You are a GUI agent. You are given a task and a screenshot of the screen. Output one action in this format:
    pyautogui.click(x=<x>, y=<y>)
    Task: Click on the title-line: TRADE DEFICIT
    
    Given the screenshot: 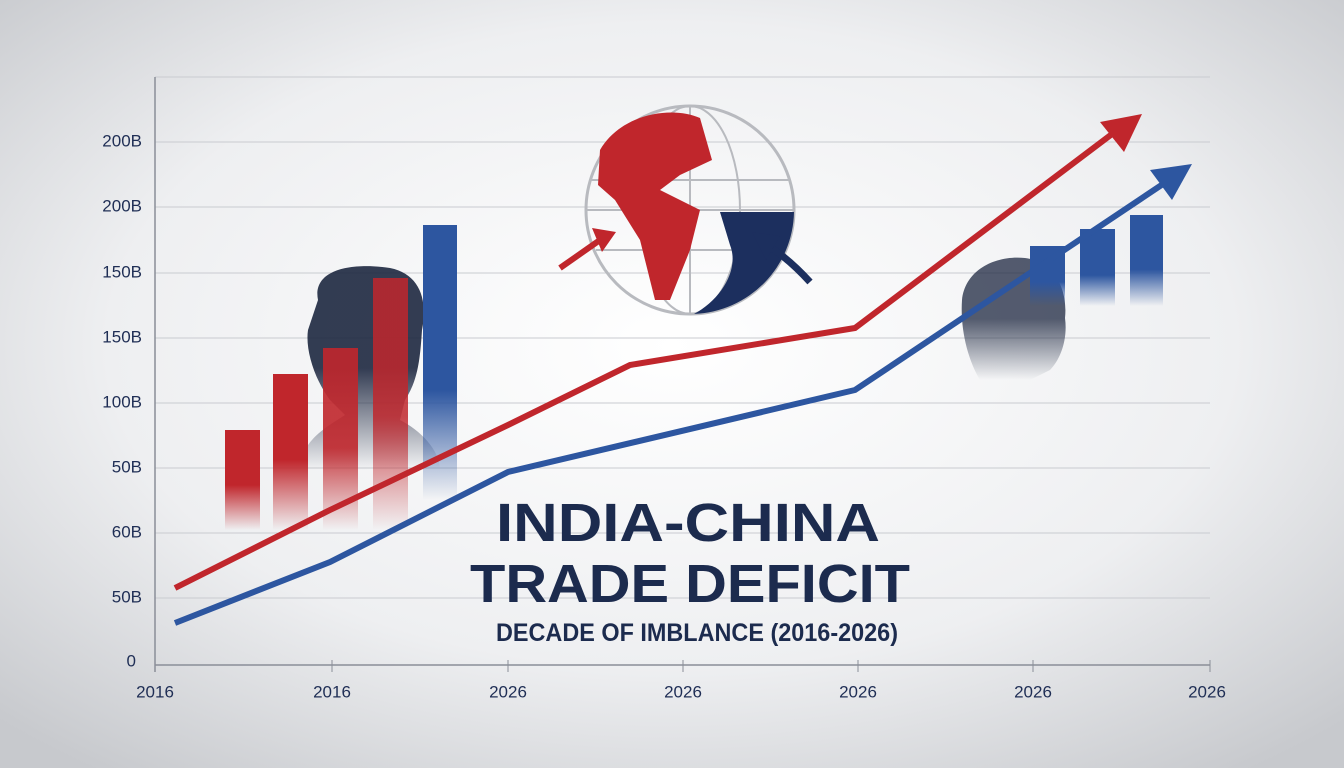 What is the action you would take?
    pyautogui.click(x=690, y=584)
    